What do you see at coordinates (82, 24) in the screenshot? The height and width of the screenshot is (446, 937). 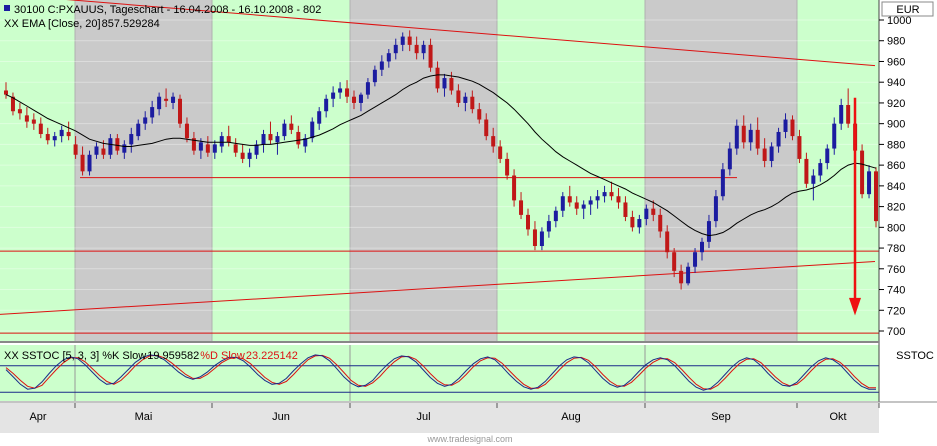 I see `ema-legend: XX EMA [Close, 20]857.529284` at bounding box center [82, 24].